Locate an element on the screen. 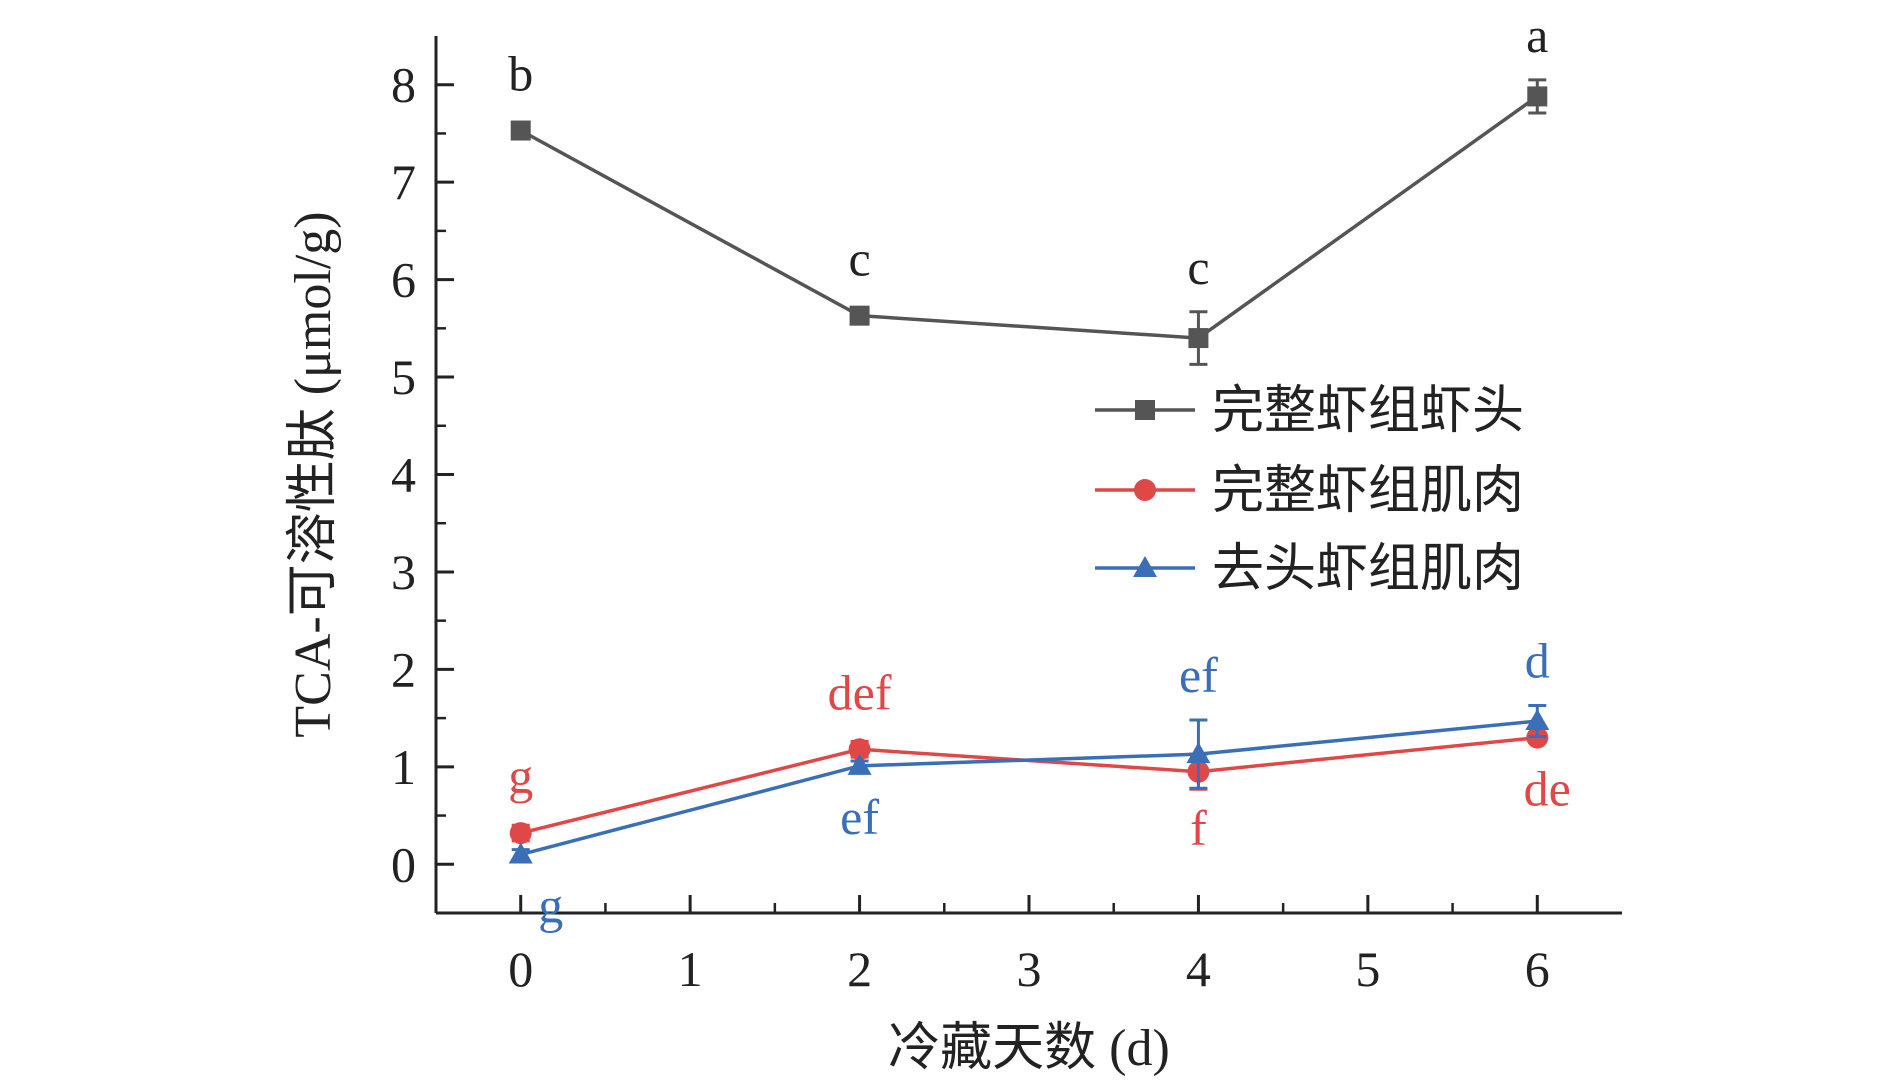 The height and width of the screenshot is (1089, 1890). legend-item-2: 完整虾组肌肉 is located at coordinates (1309, 491).